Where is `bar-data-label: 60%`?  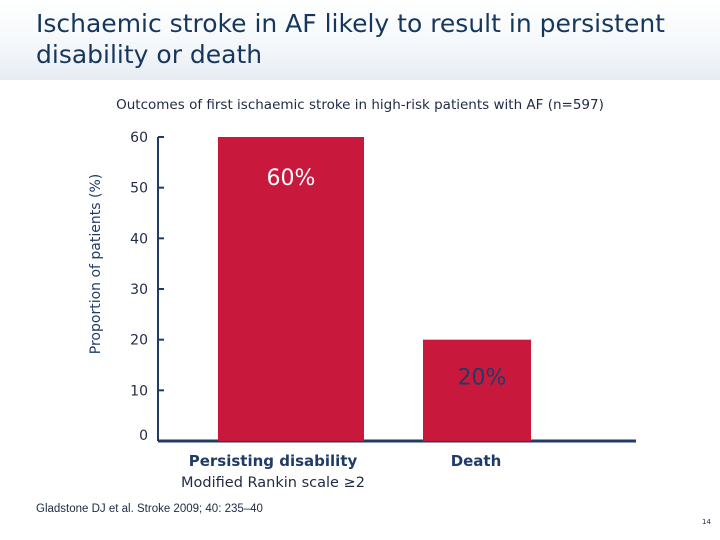
bar-data-label: 60% is located at coordinates (291, 178).